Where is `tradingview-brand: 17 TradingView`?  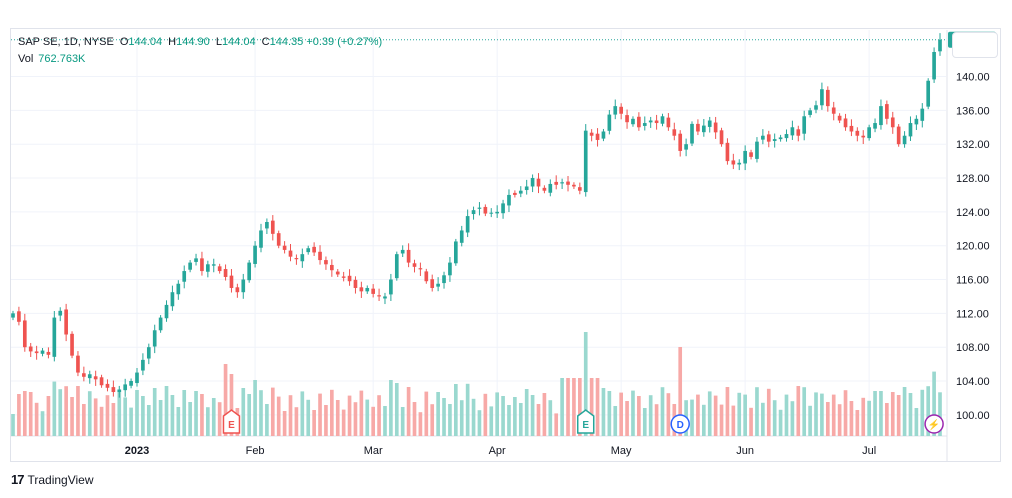 tradingview-brand: 17 TradingView is located at coordinates (52, 479).